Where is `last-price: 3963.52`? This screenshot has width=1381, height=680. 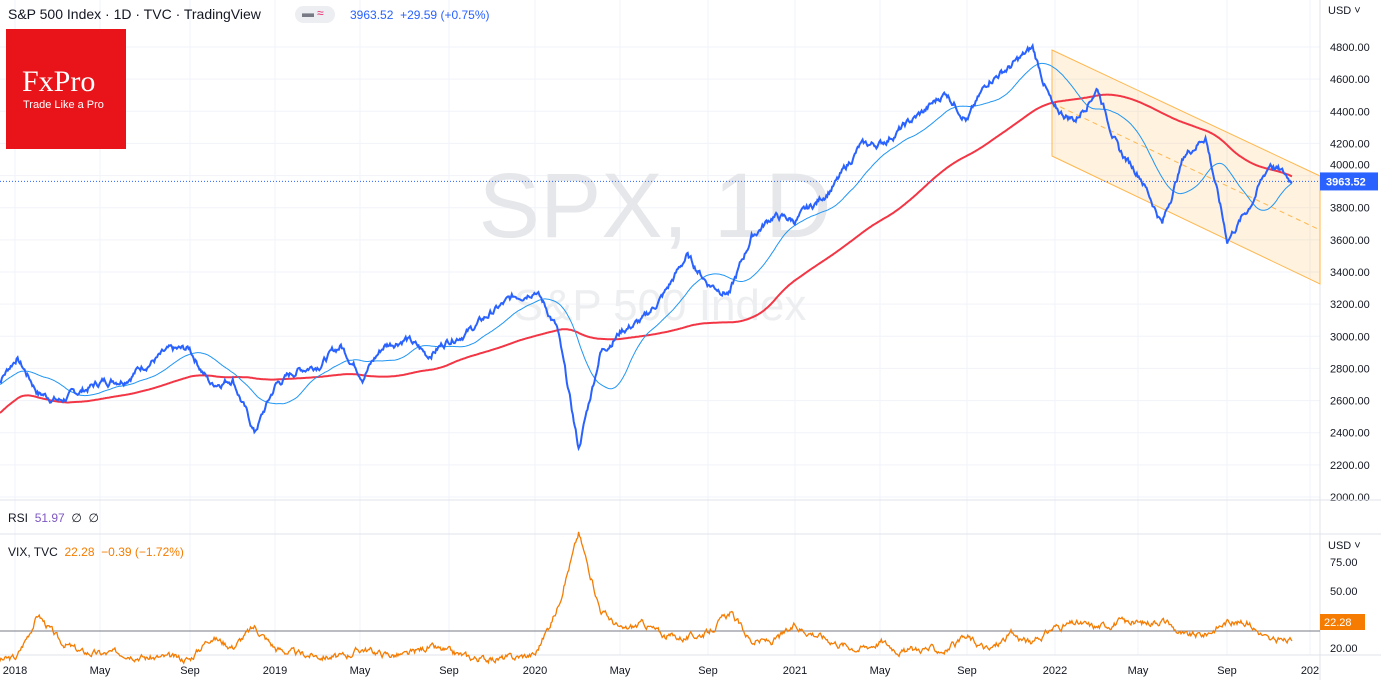 last-price: 3963.52 is located at coordinates (372, 15).